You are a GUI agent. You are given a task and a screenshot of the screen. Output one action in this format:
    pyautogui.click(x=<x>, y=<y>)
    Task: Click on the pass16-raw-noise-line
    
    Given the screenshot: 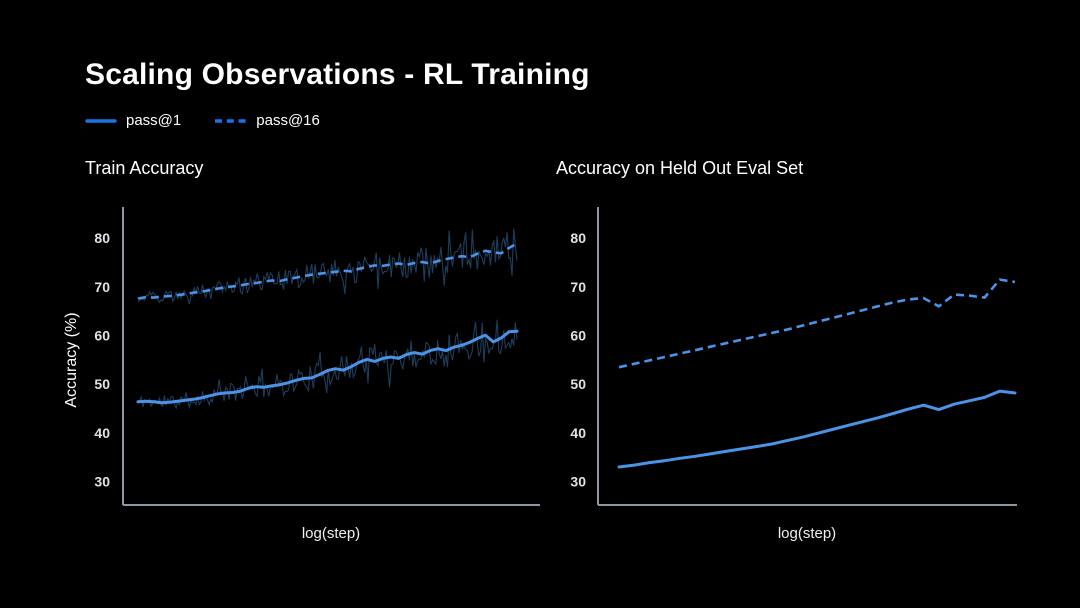 What is the action you would take?
    pyautogui.click(x=327, y=266)
    